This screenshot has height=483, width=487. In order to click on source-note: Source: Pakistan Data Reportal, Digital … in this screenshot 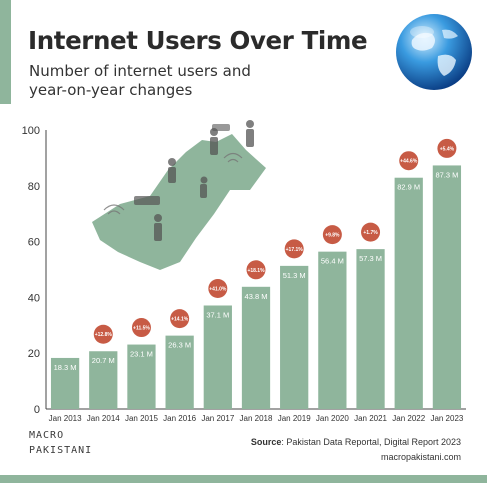, I will do `click(356, 442)`.